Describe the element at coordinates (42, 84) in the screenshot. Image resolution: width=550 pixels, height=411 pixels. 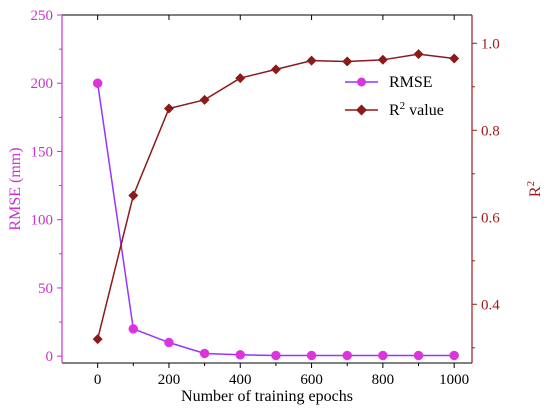
I see `y-left-tick-label: 200` at that location.